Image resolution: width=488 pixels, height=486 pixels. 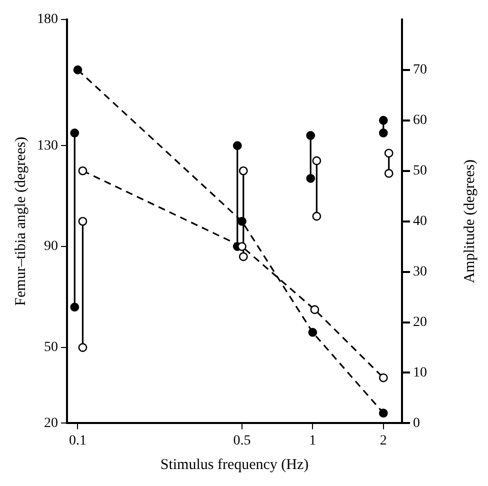 I want to click on y2-tick-label: 30, so click(x=420, y=272).